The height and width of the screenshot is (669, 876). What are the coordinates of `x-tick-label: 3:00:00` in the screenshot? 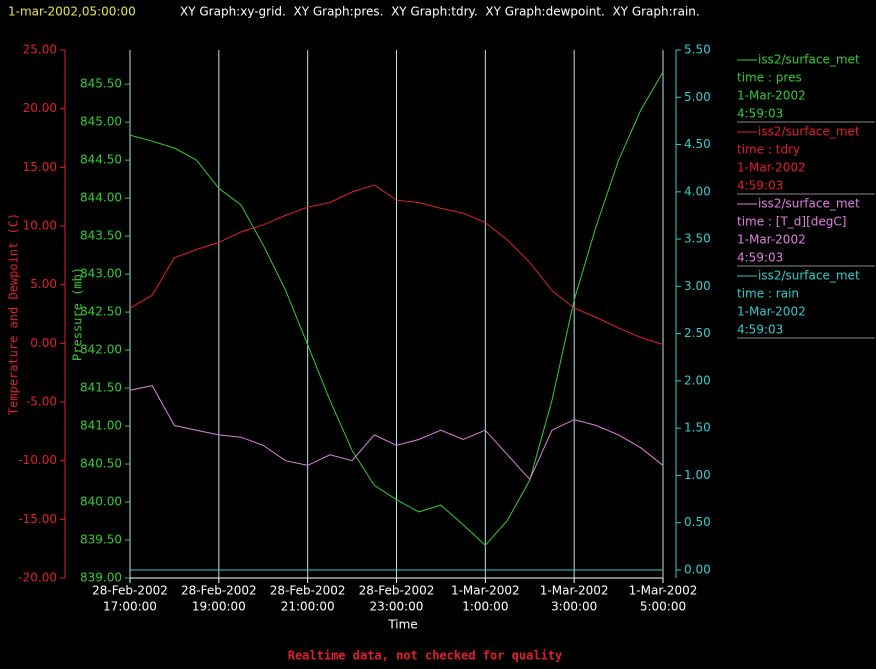 It's located at (574, 607).